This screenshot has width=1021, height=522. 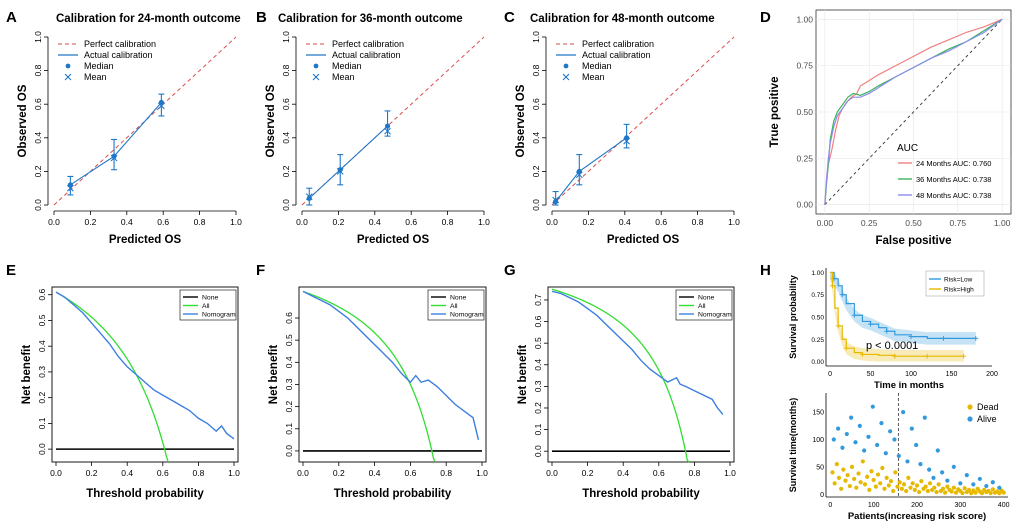 What do you see at coordinates (913, 112) in the screenshot?
I see `chance-diagonal` at bounding box center [913, 112].